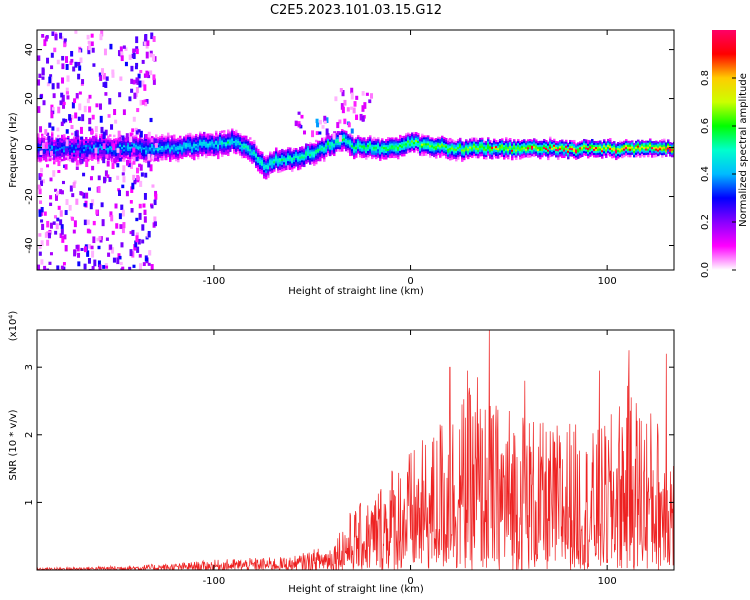 This screenshot has width=750, height=600. I want to click on colorbar-label: Normalized spectral amplitude, so click(743, 150).